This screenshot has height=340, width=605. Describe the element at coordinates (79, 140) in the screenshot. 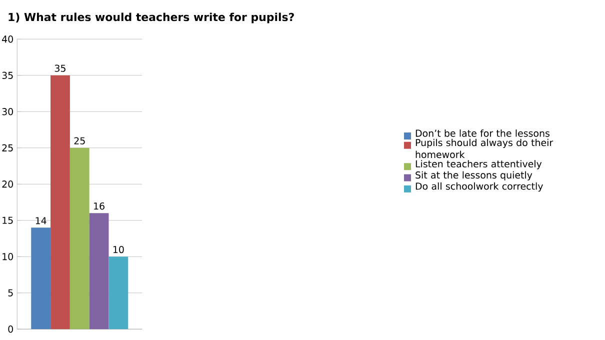

I see `data-label: 25` at that location.